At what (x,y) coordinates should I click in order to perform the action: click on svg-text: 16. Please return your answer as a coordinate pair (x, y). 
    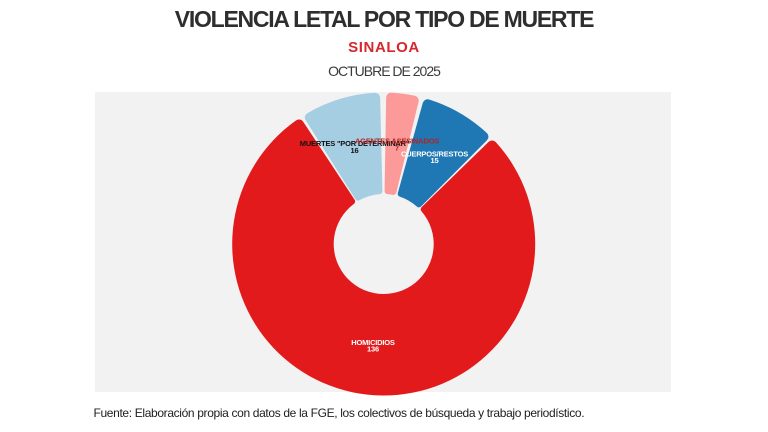
    Looking at the image, I should click on (355, 150).